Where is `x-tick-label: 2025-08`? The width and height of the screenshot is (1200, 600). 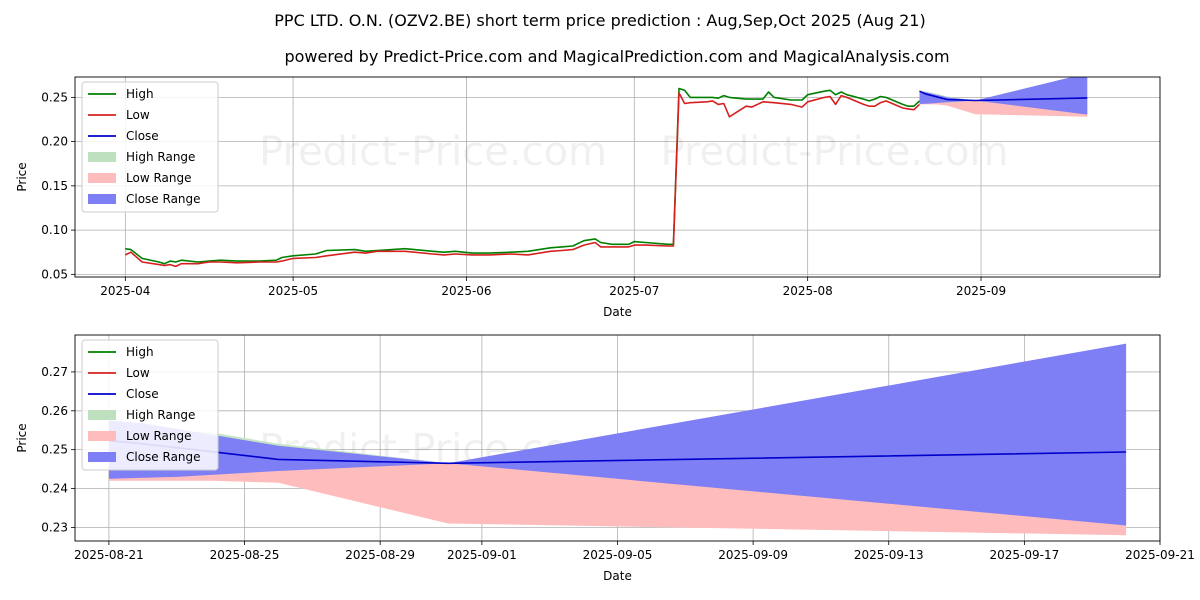 x-tick-label: 2025-08 is located at coordinates (808, 291).